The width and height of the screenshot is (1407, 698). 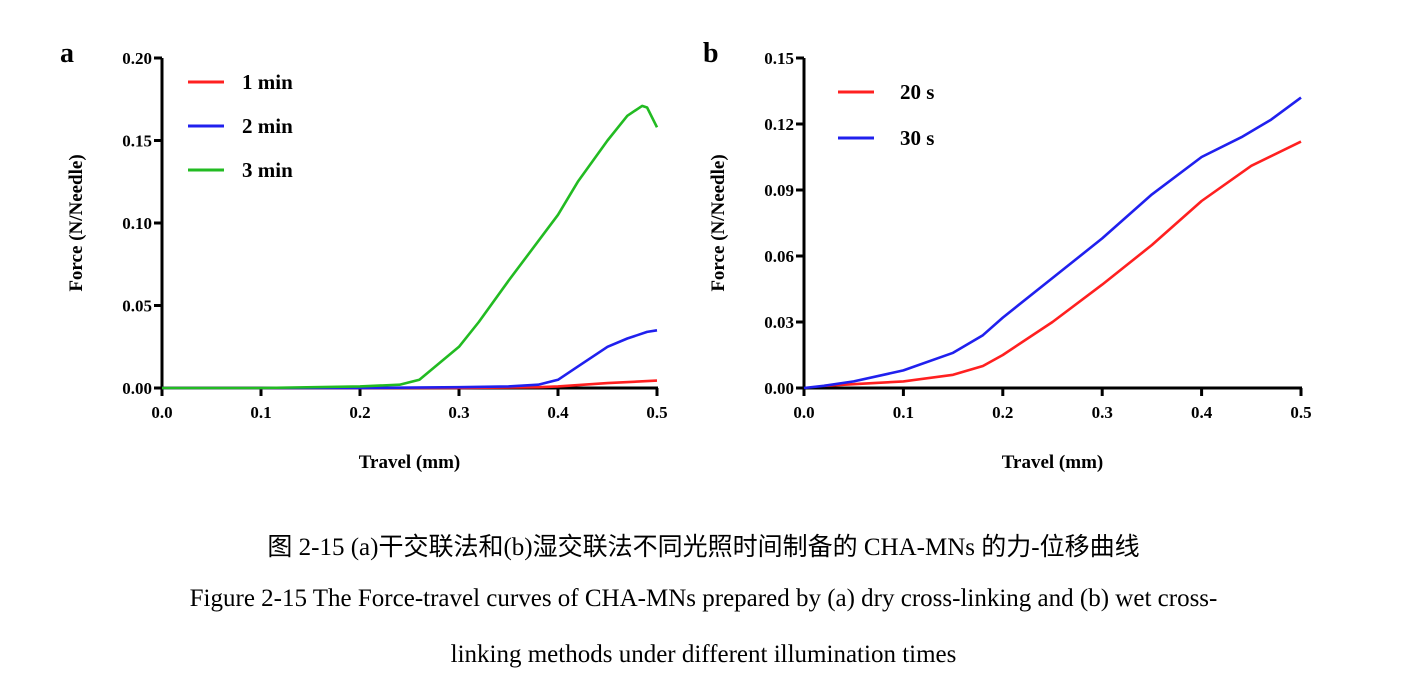 I want to click on y-tick-label: 0.05, so click(x=137, y=306).